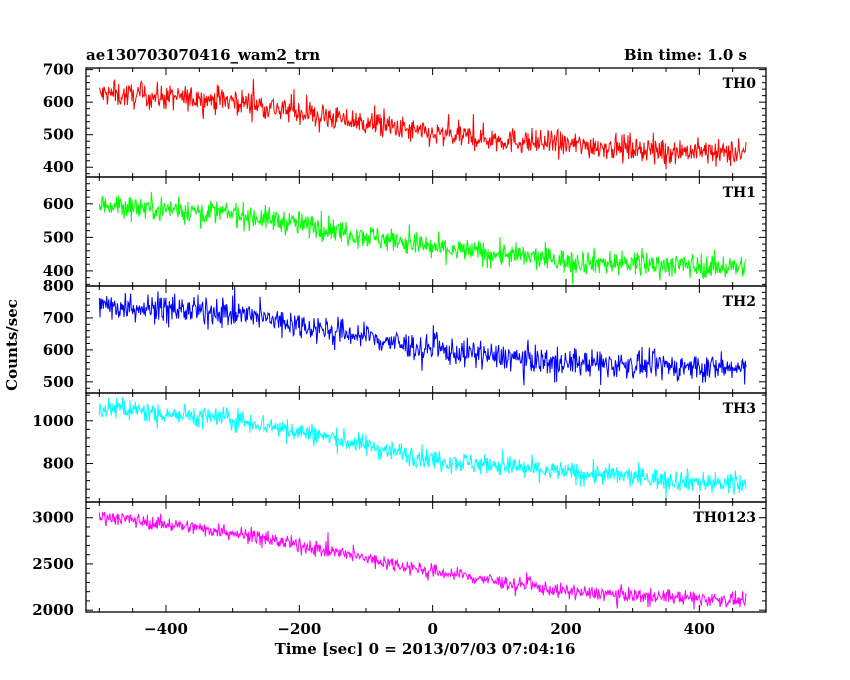 The image size is (850, 680). Describe the element at coordinates (422, 336) in the screenshot. I see `series-line-th2` at that location.